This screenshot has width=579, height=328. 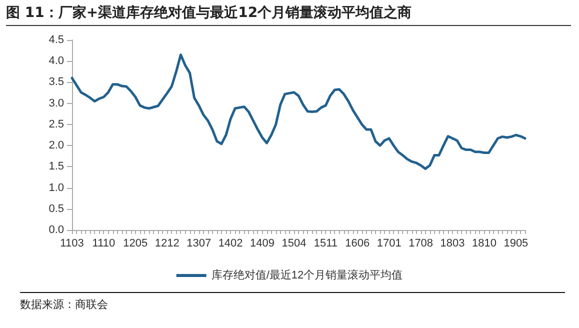 I want to click on y-tick-label: 4.5, so click(x=56, y=40).